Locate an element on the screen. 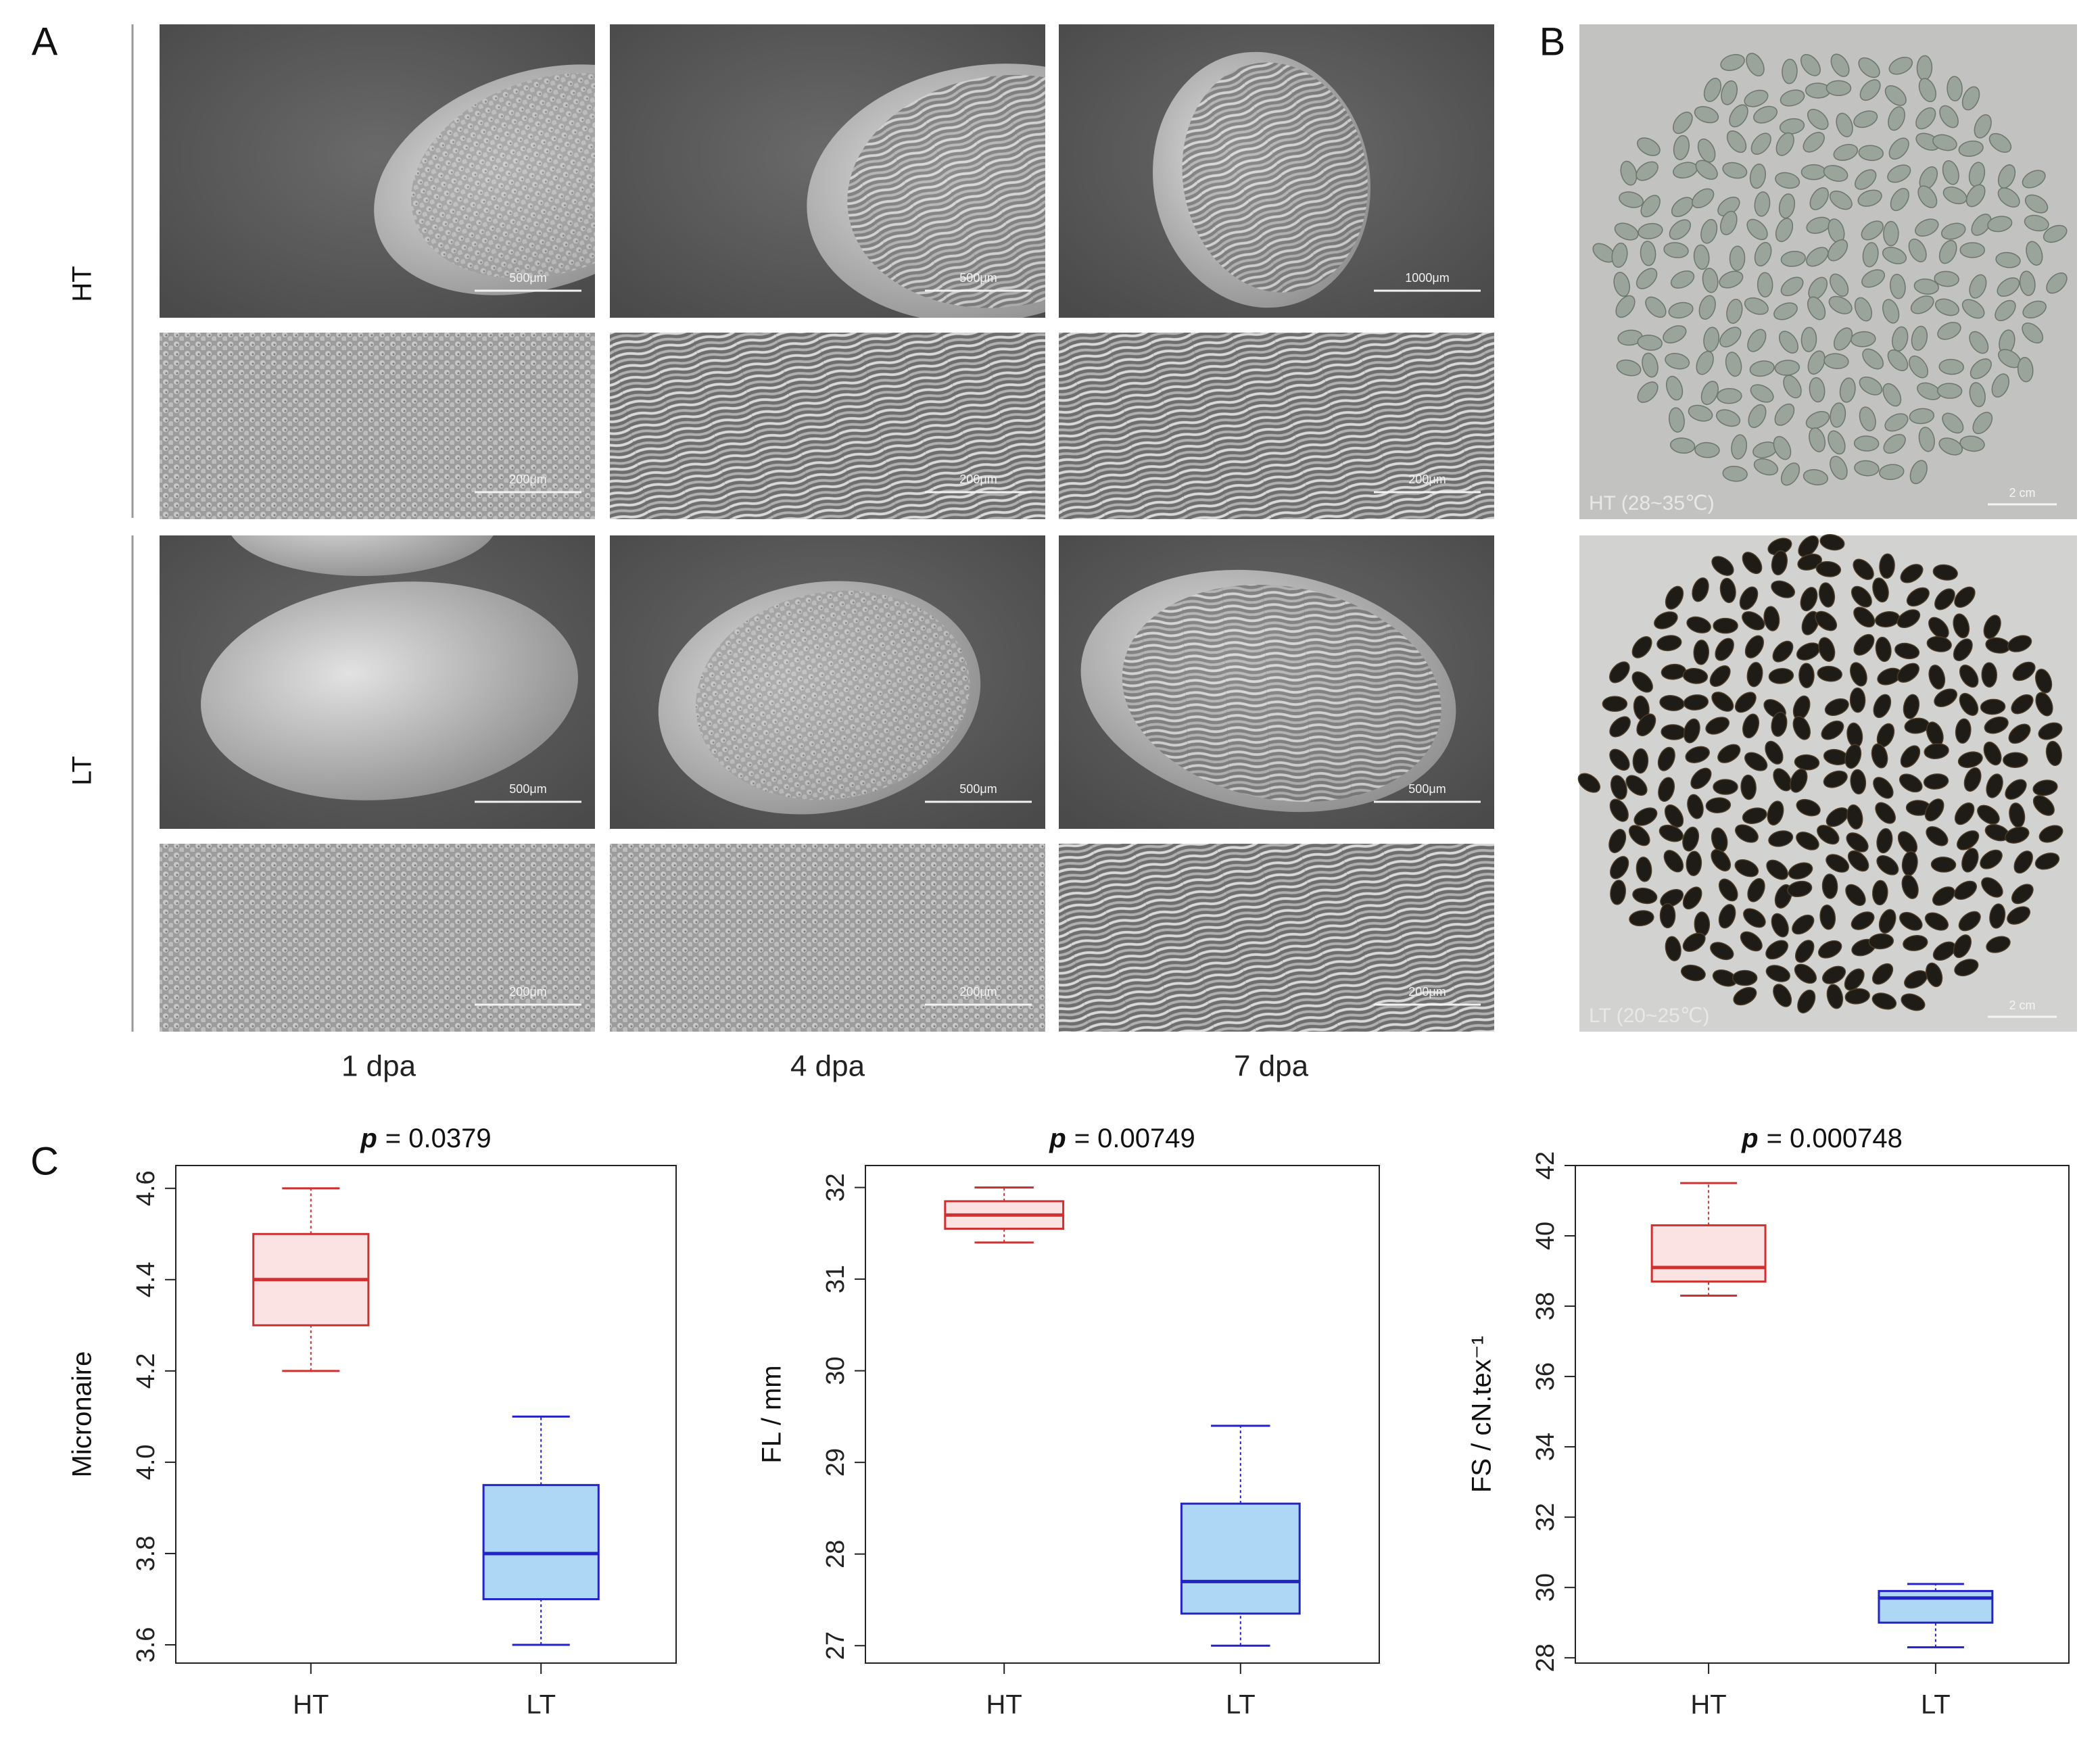  sem-image: 500μm is located at coordinates (377, 171).